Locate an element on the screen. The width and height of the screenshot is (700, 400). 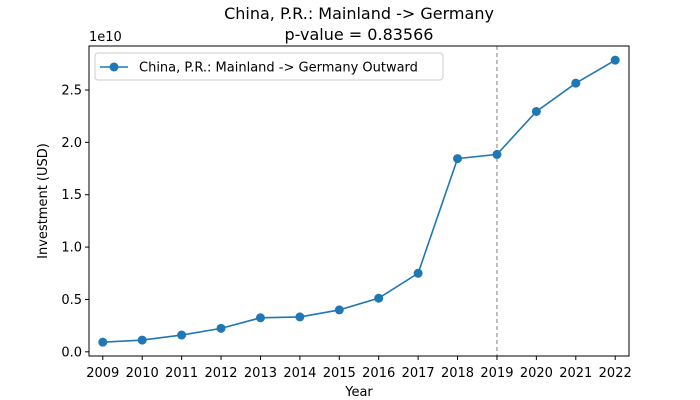
y-tick-label: 1.0 is located at coordinates (71, 248).